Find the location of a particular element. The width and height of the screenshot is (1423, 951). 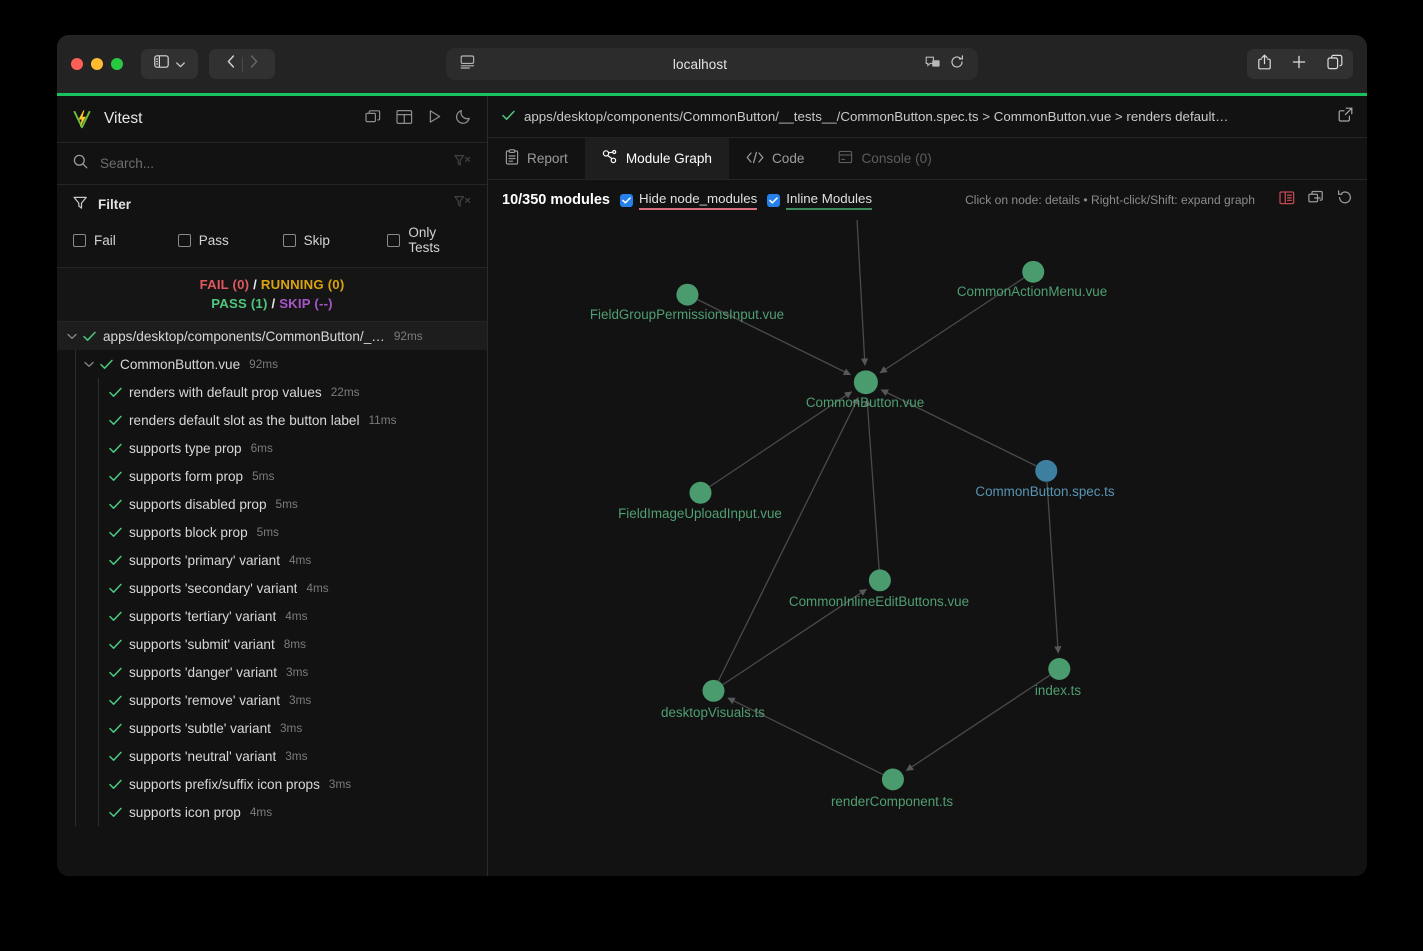

test-case-label: supports type prop is located at coordinates (185, 448).